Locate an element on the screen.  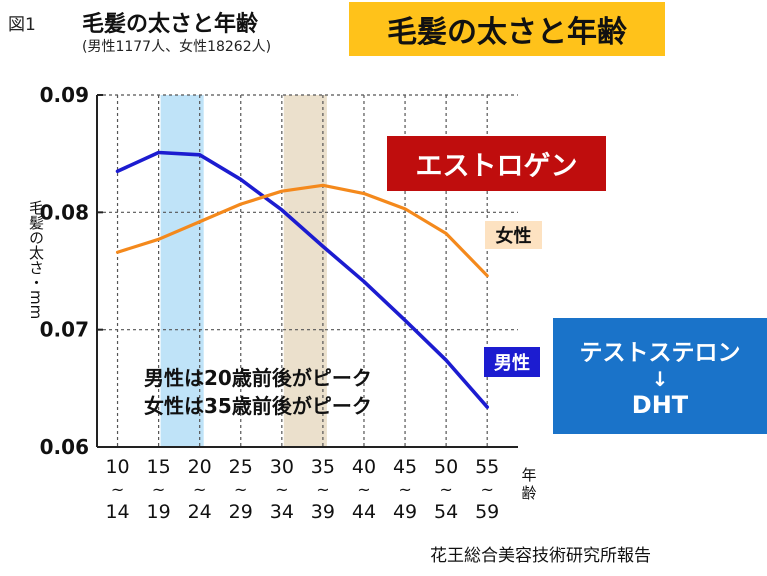
peak-annotation: 男性は20歳前後がピーク 女性は35歳前後がピーク is located at coordinates (258, 392).